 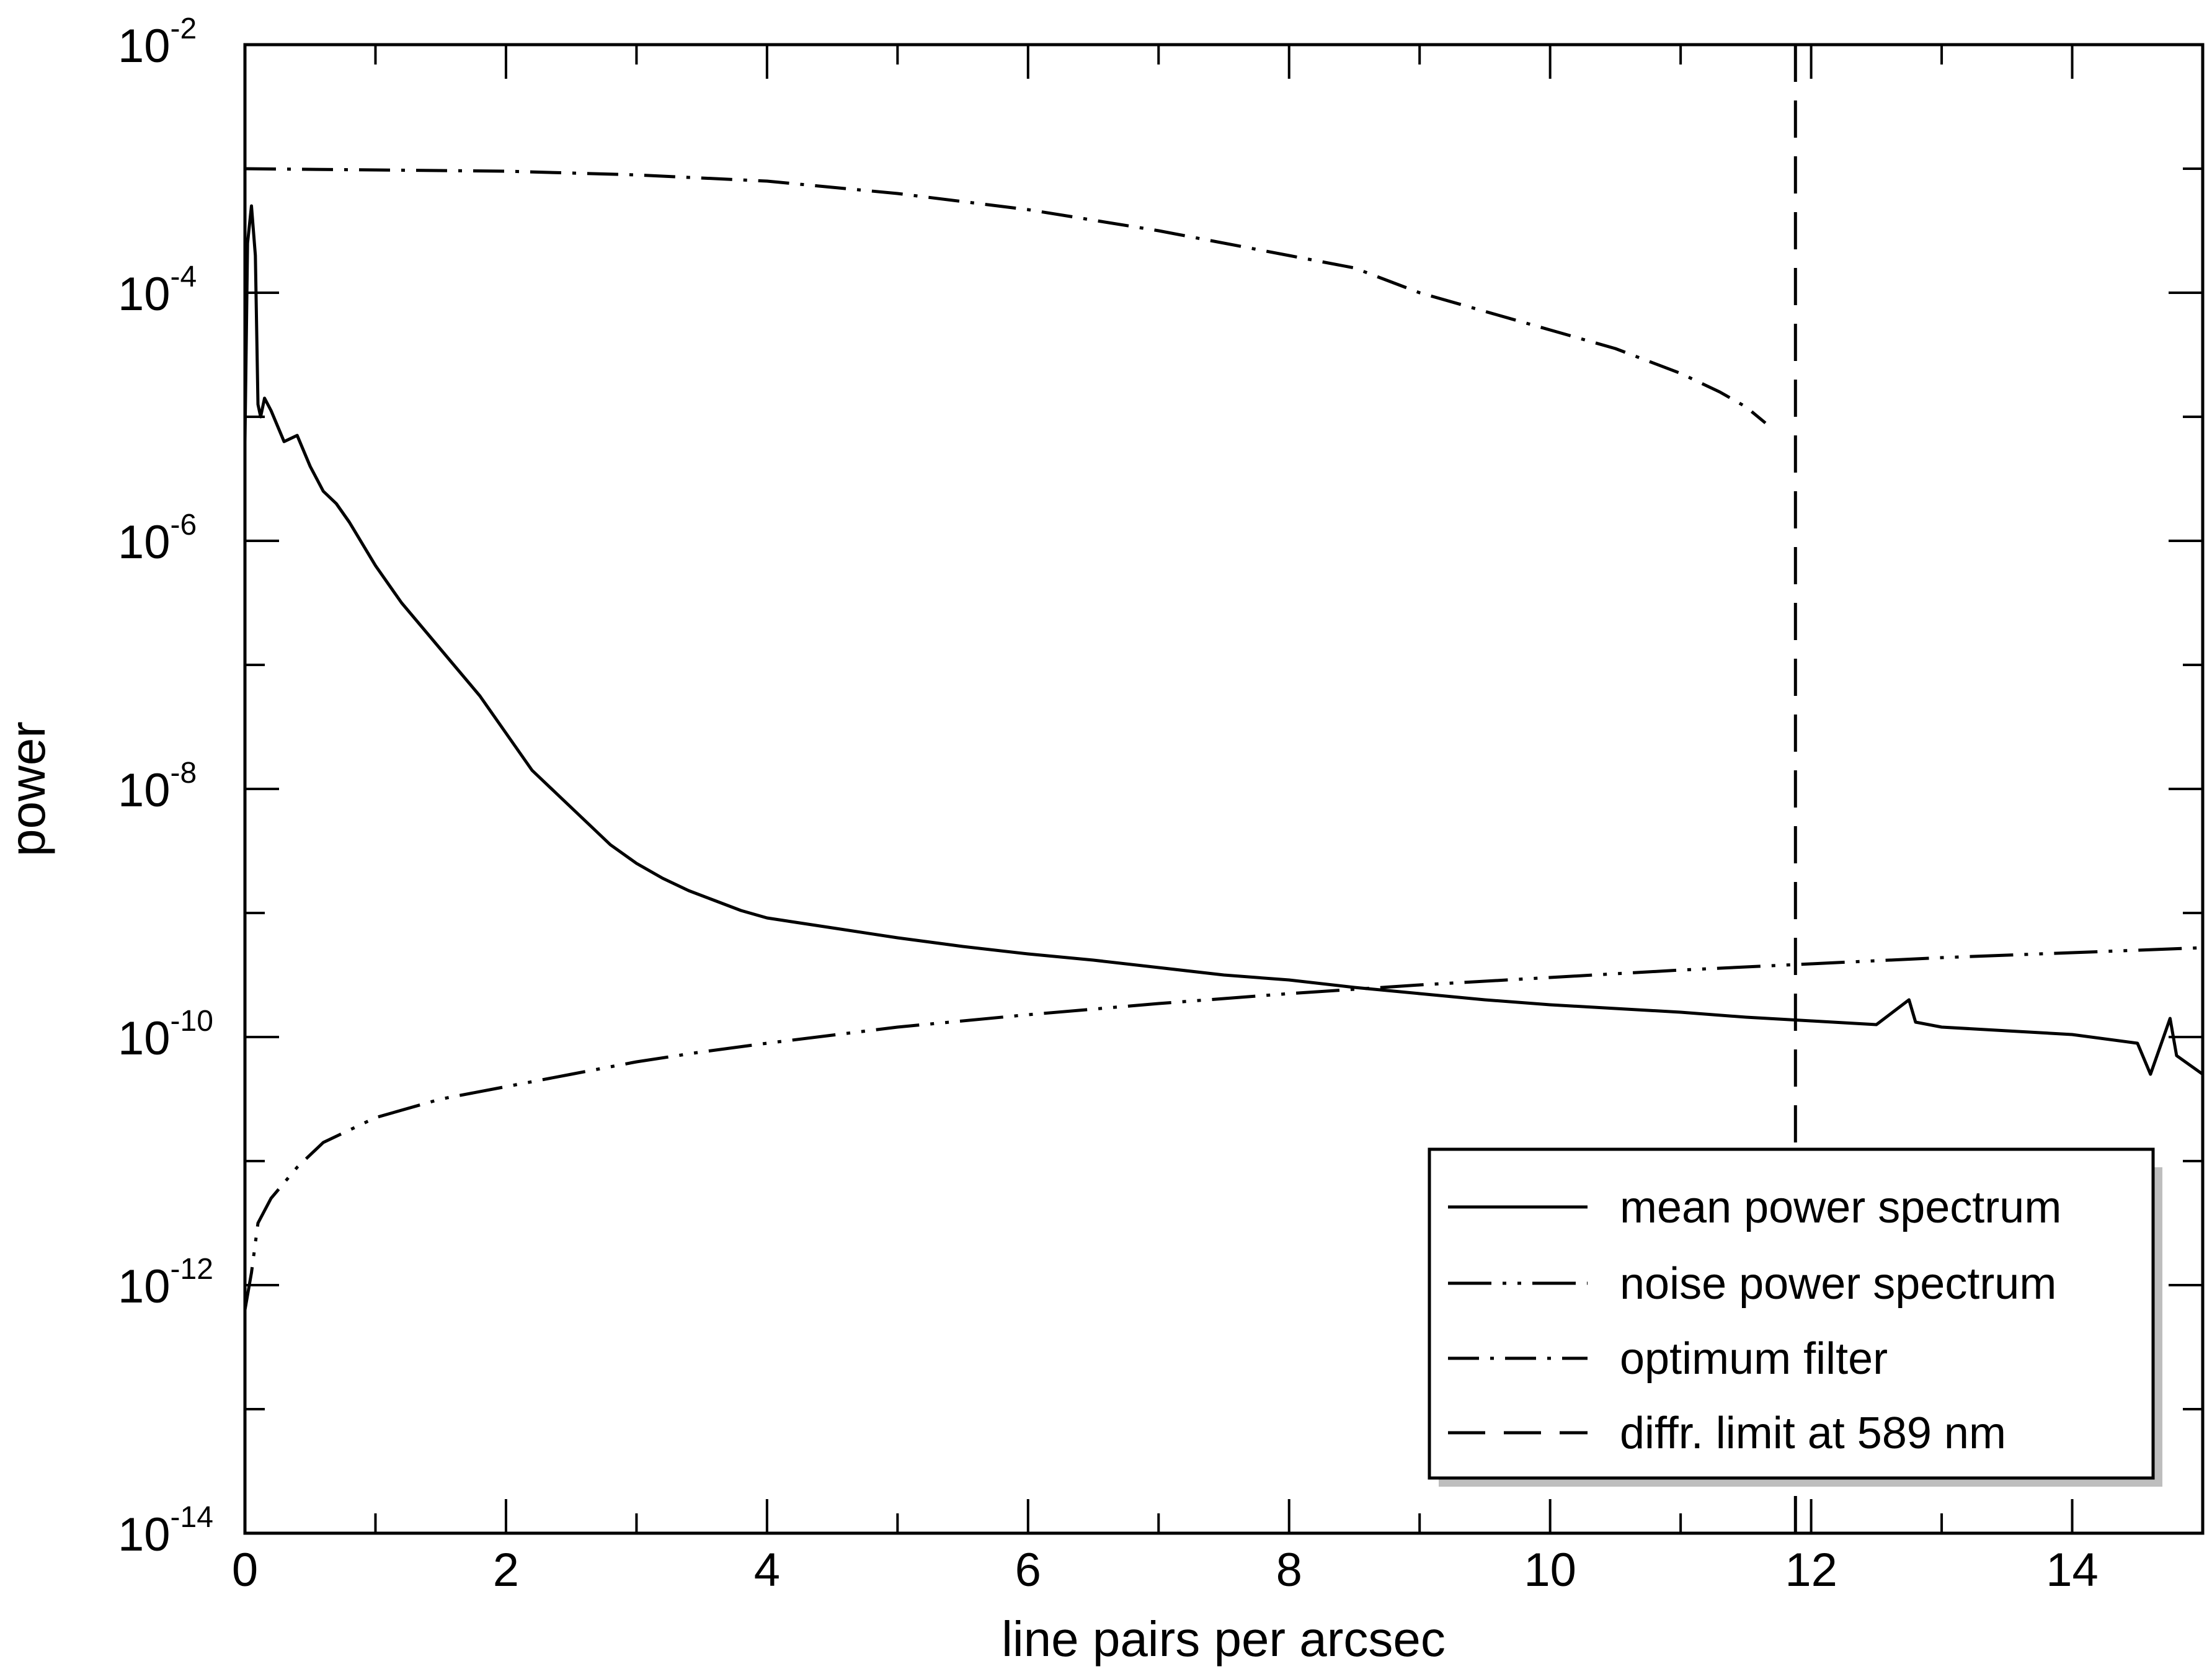 I want to click on legend-label: optimum filter, so click(x=1754, y=1359).